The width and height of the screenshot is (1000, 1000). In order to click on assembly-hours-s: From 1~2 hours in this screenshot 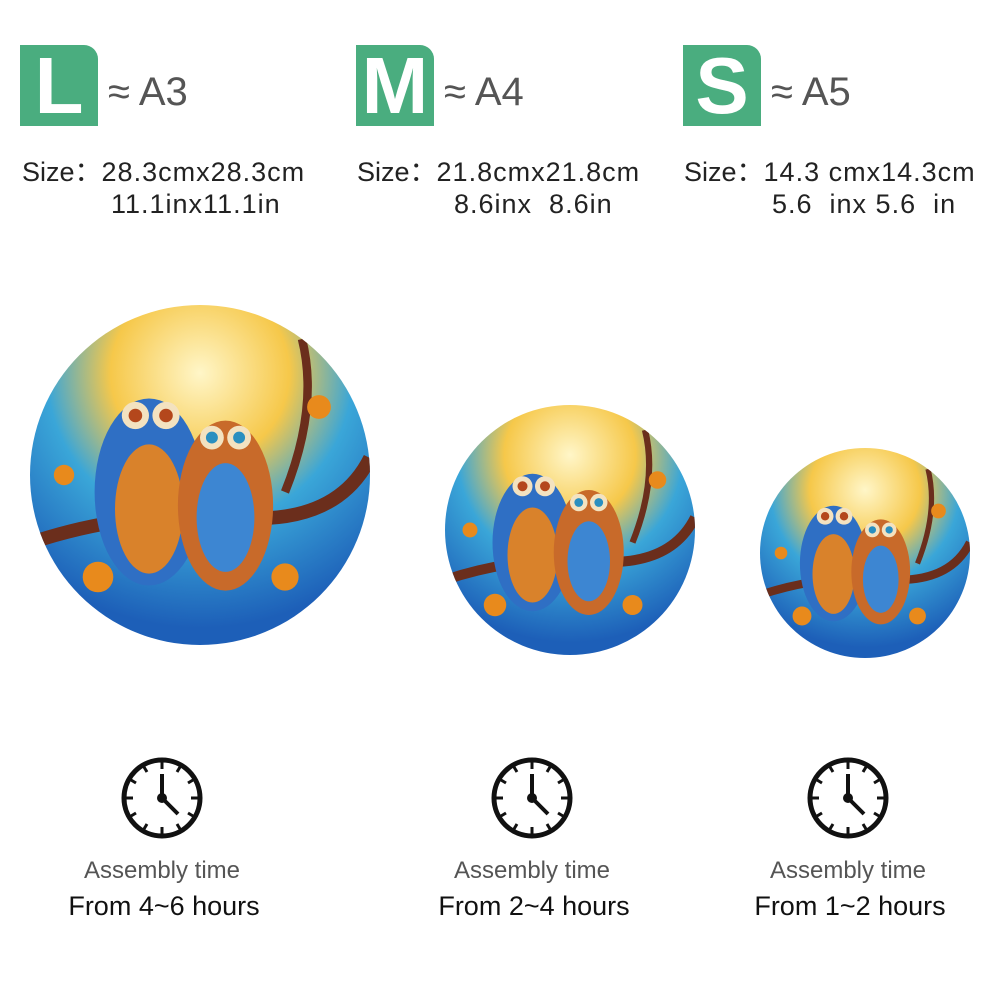, I will do `click(850, 906)`.